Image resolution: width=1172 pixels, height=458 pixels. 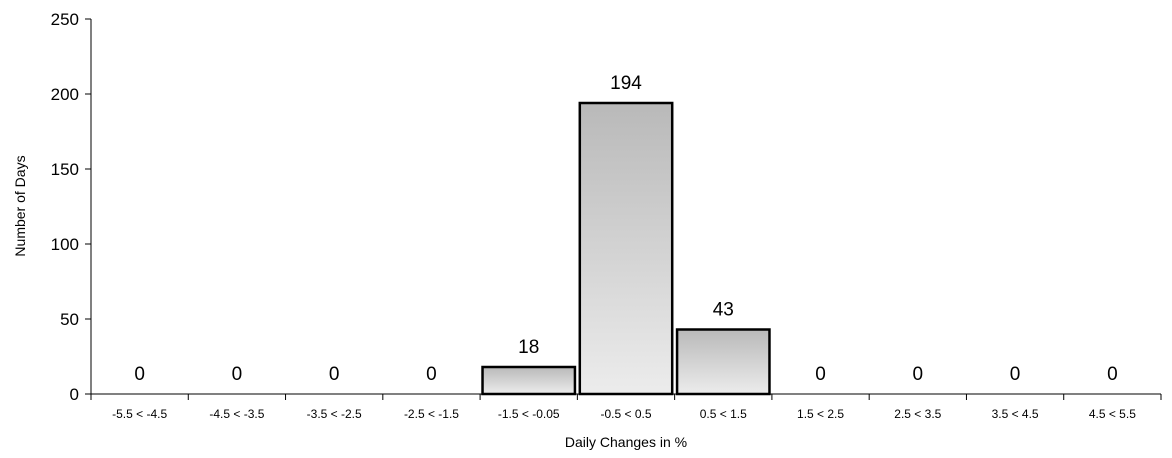 I want to click on bar-value-label: 194, so click(x=626, y=83).